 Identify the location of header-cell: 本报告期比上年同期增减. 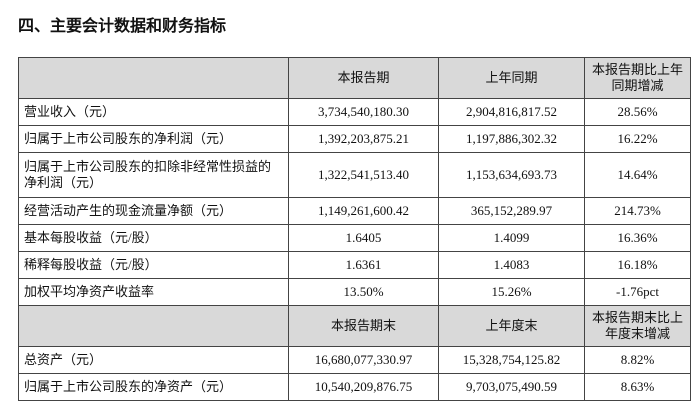
(637, 78).